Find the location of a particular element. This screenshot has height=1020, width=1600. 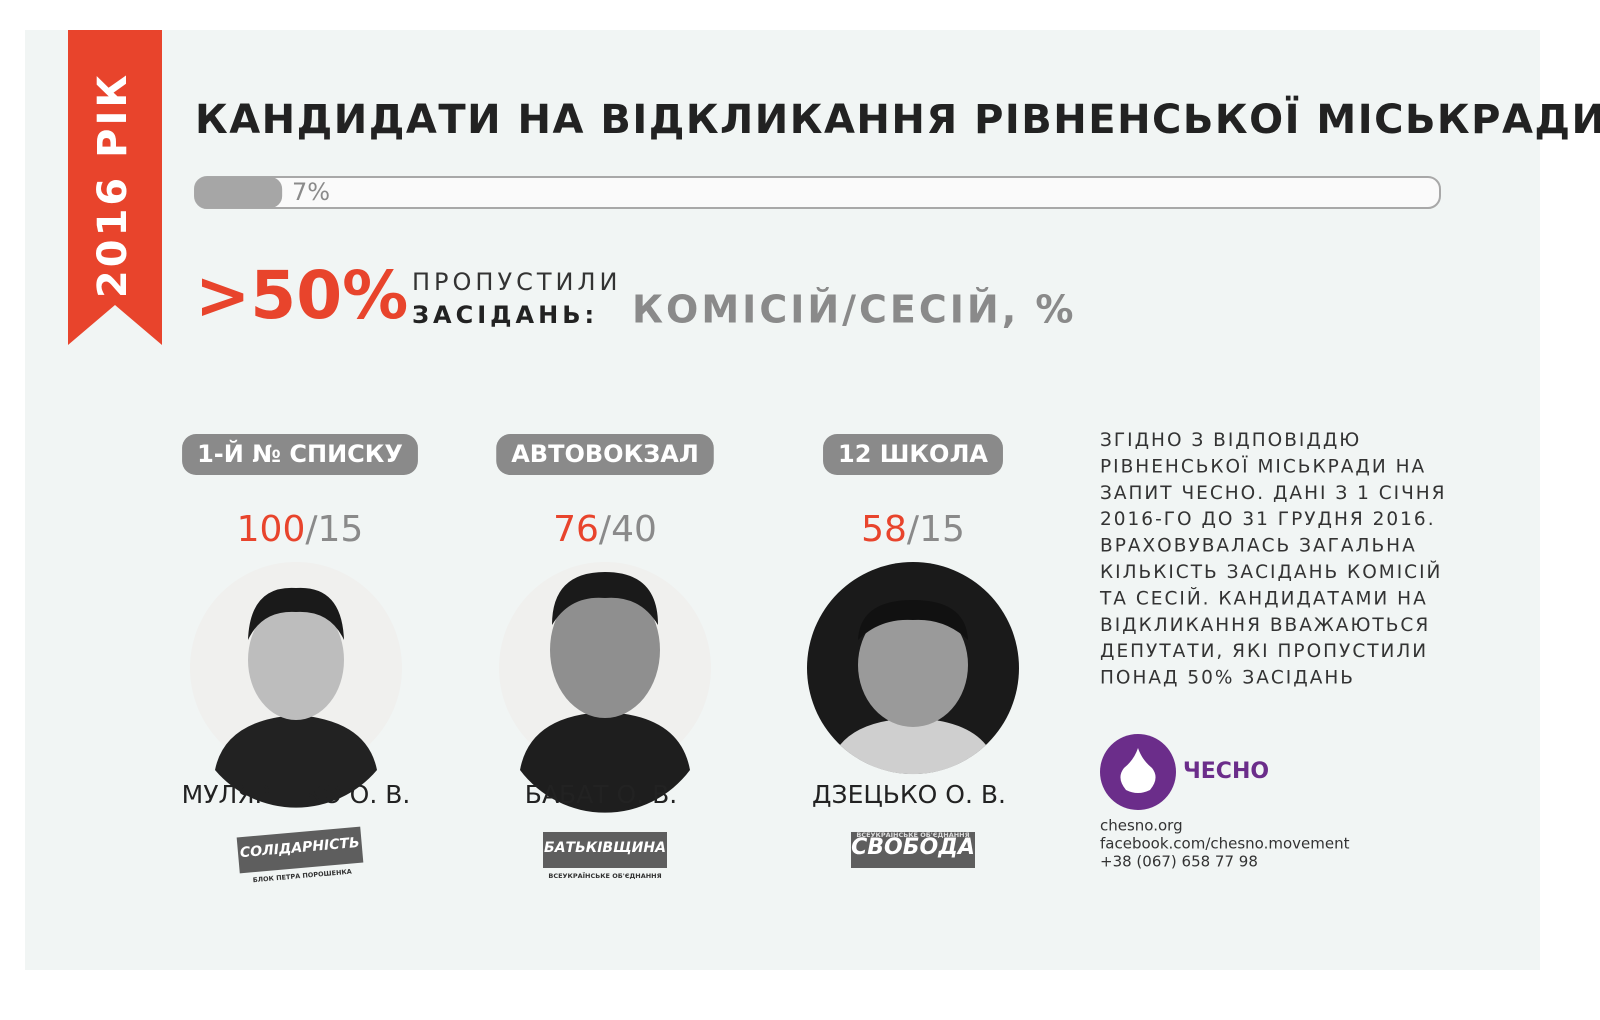

progress-track is located at coordinates (817, 192).